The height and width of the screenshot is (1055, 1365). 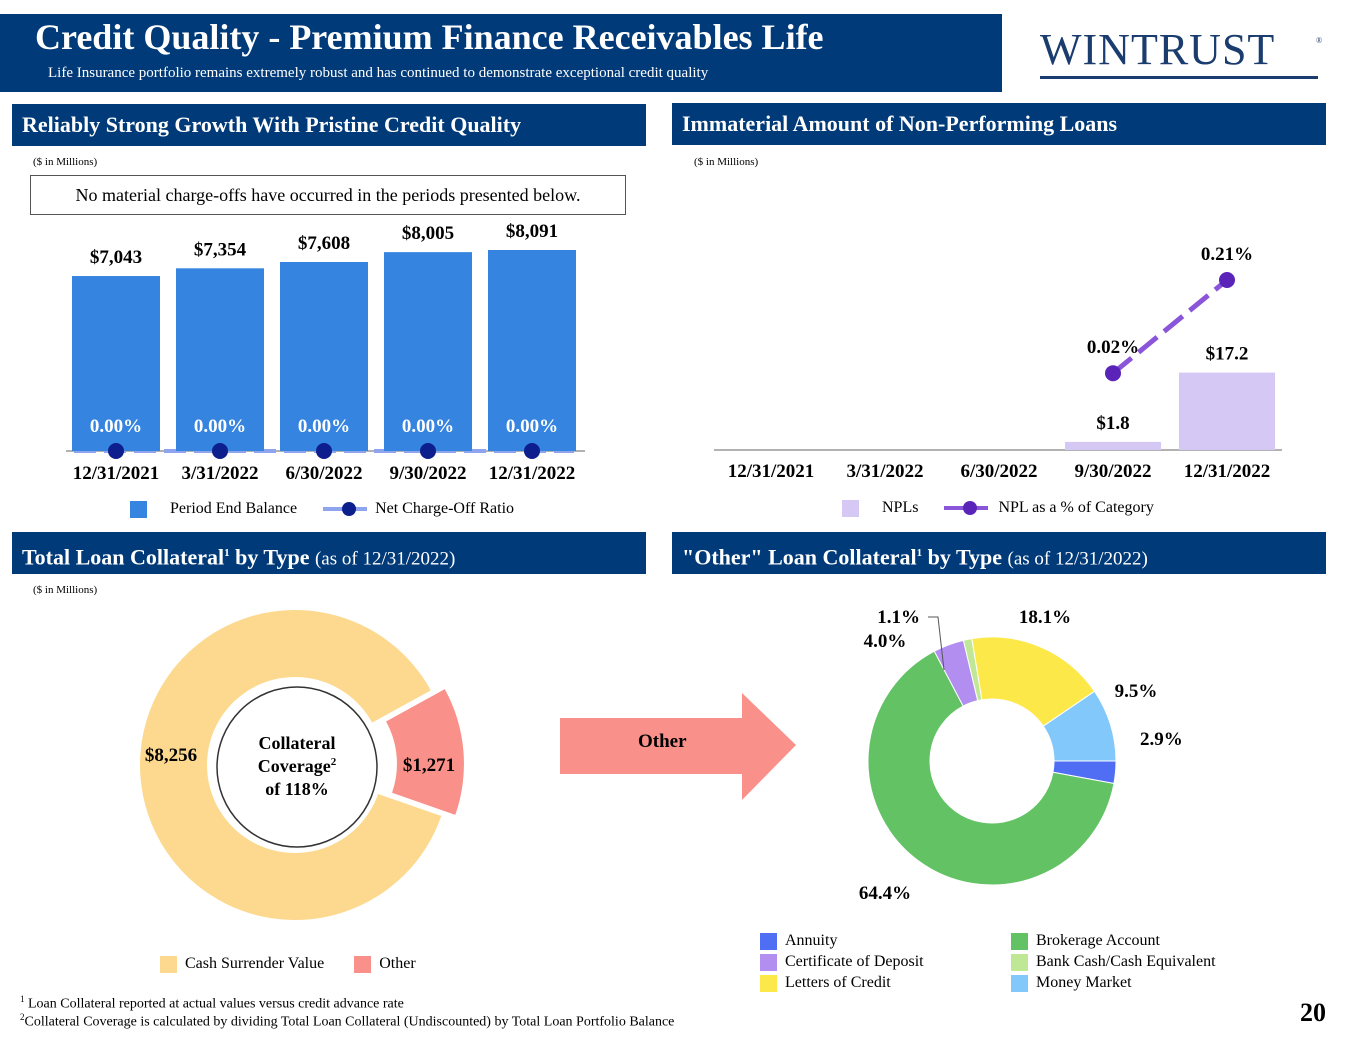 I want to click on slice-brokerage-account, so click(x=991, y=768).